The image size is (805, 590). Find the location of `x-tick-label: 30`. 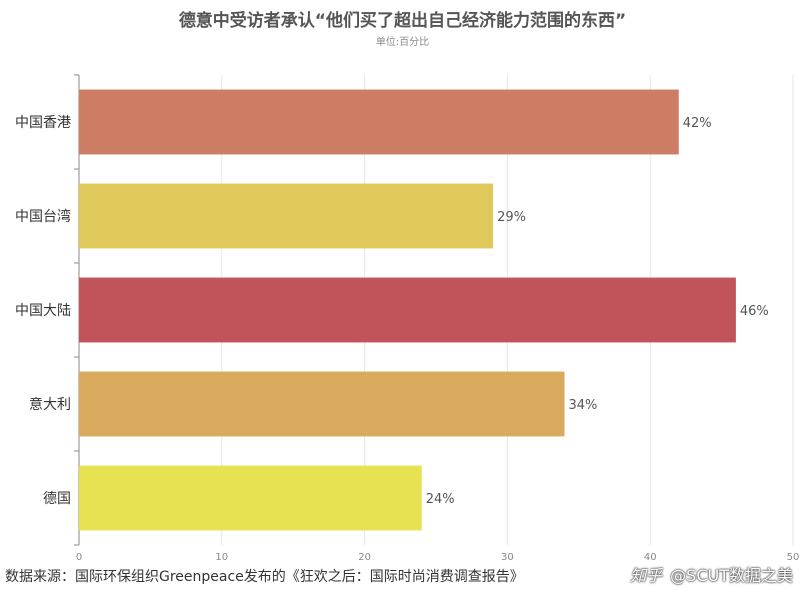

x-tick-label: 30 is located at coordinates (507, 556).